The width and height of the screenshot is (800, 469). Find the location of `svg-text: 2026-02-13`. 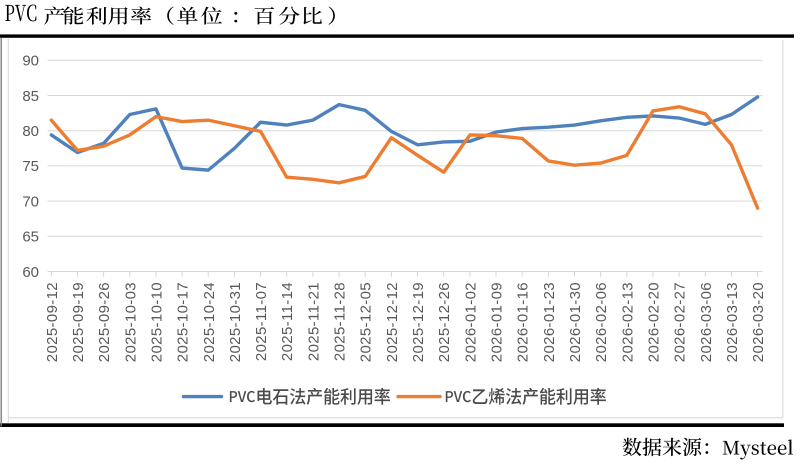

svg-text: 2026-02-13 is located at coordinates (627, 322).